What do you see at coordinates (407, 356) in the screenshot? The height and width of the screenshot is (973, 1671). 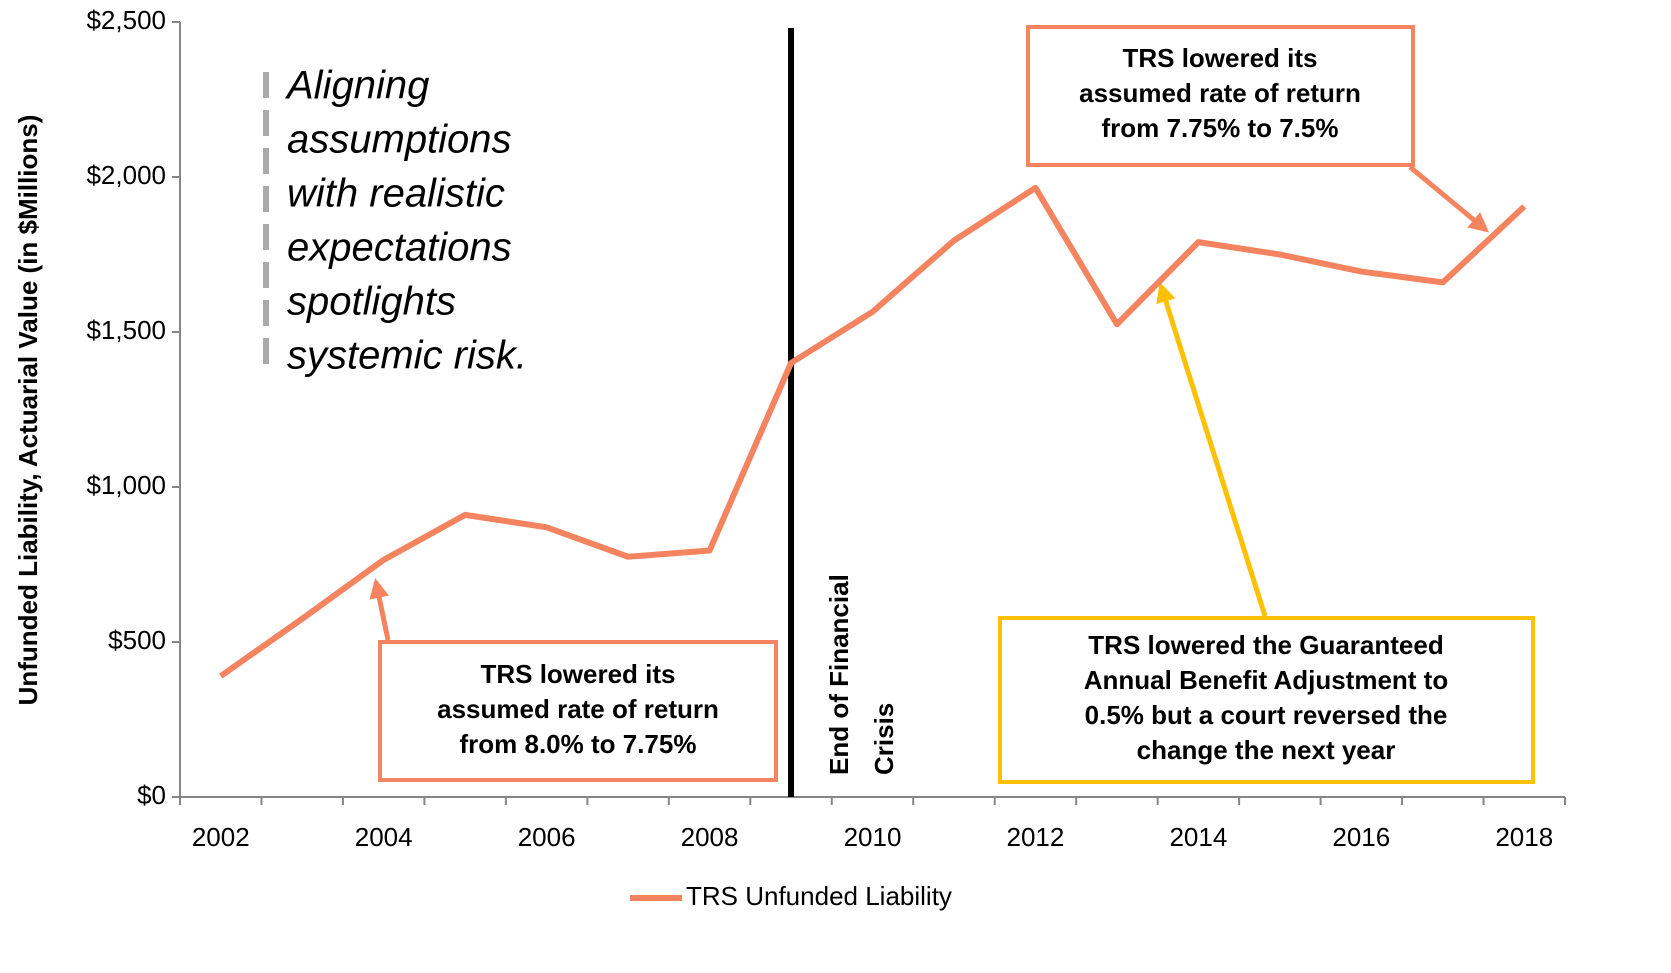 I see `quote-line: systemic risk.` at bounding box center [407, 356].